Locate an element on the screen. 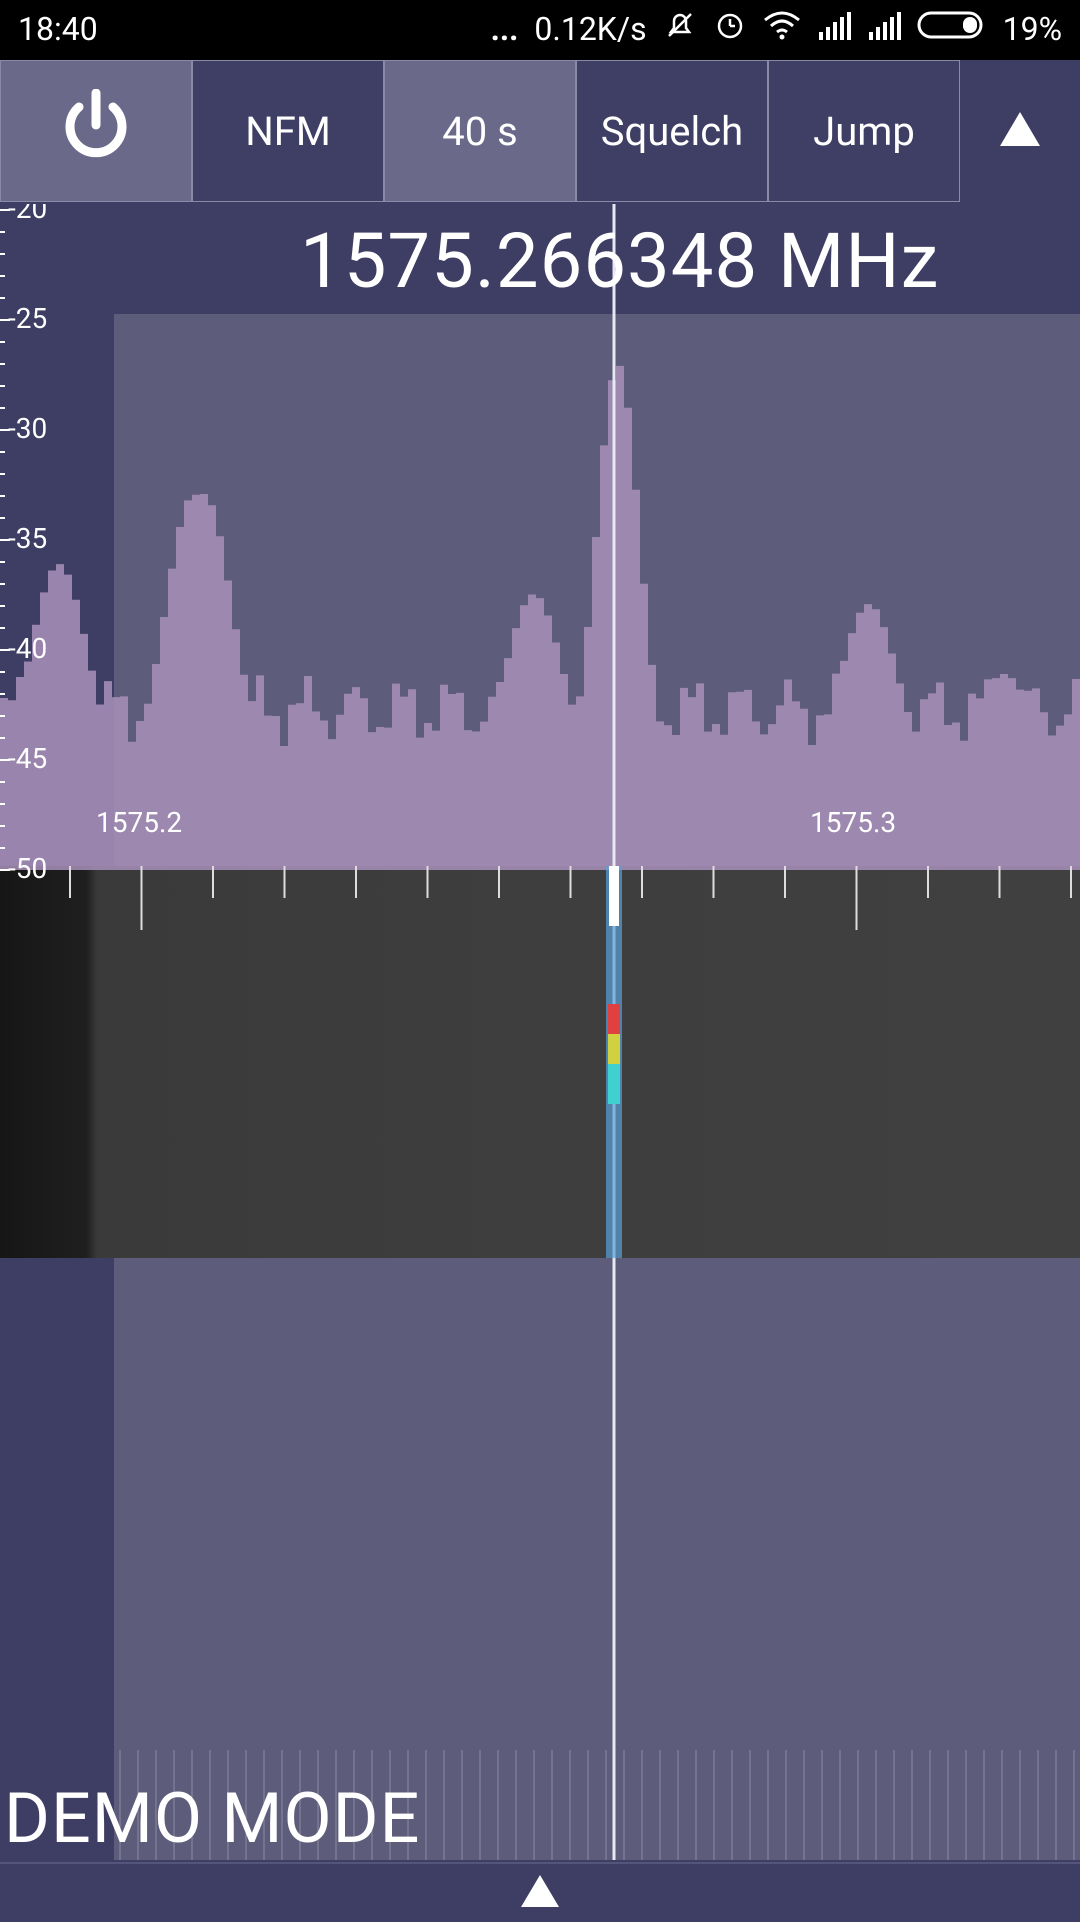 The height and width of the screenshot is (1922, 1080). status-bar: 18:40 ... 0.12K/s 19% is located at coordinates (540, 30).